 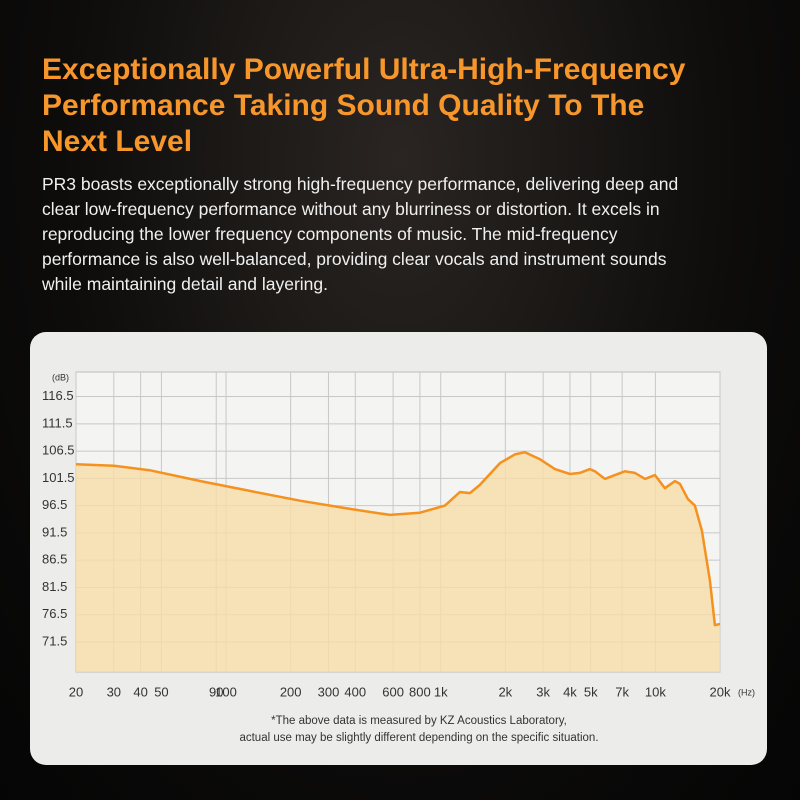 I want to click on y-axis-label: (dB), so click(x=60, y=377).